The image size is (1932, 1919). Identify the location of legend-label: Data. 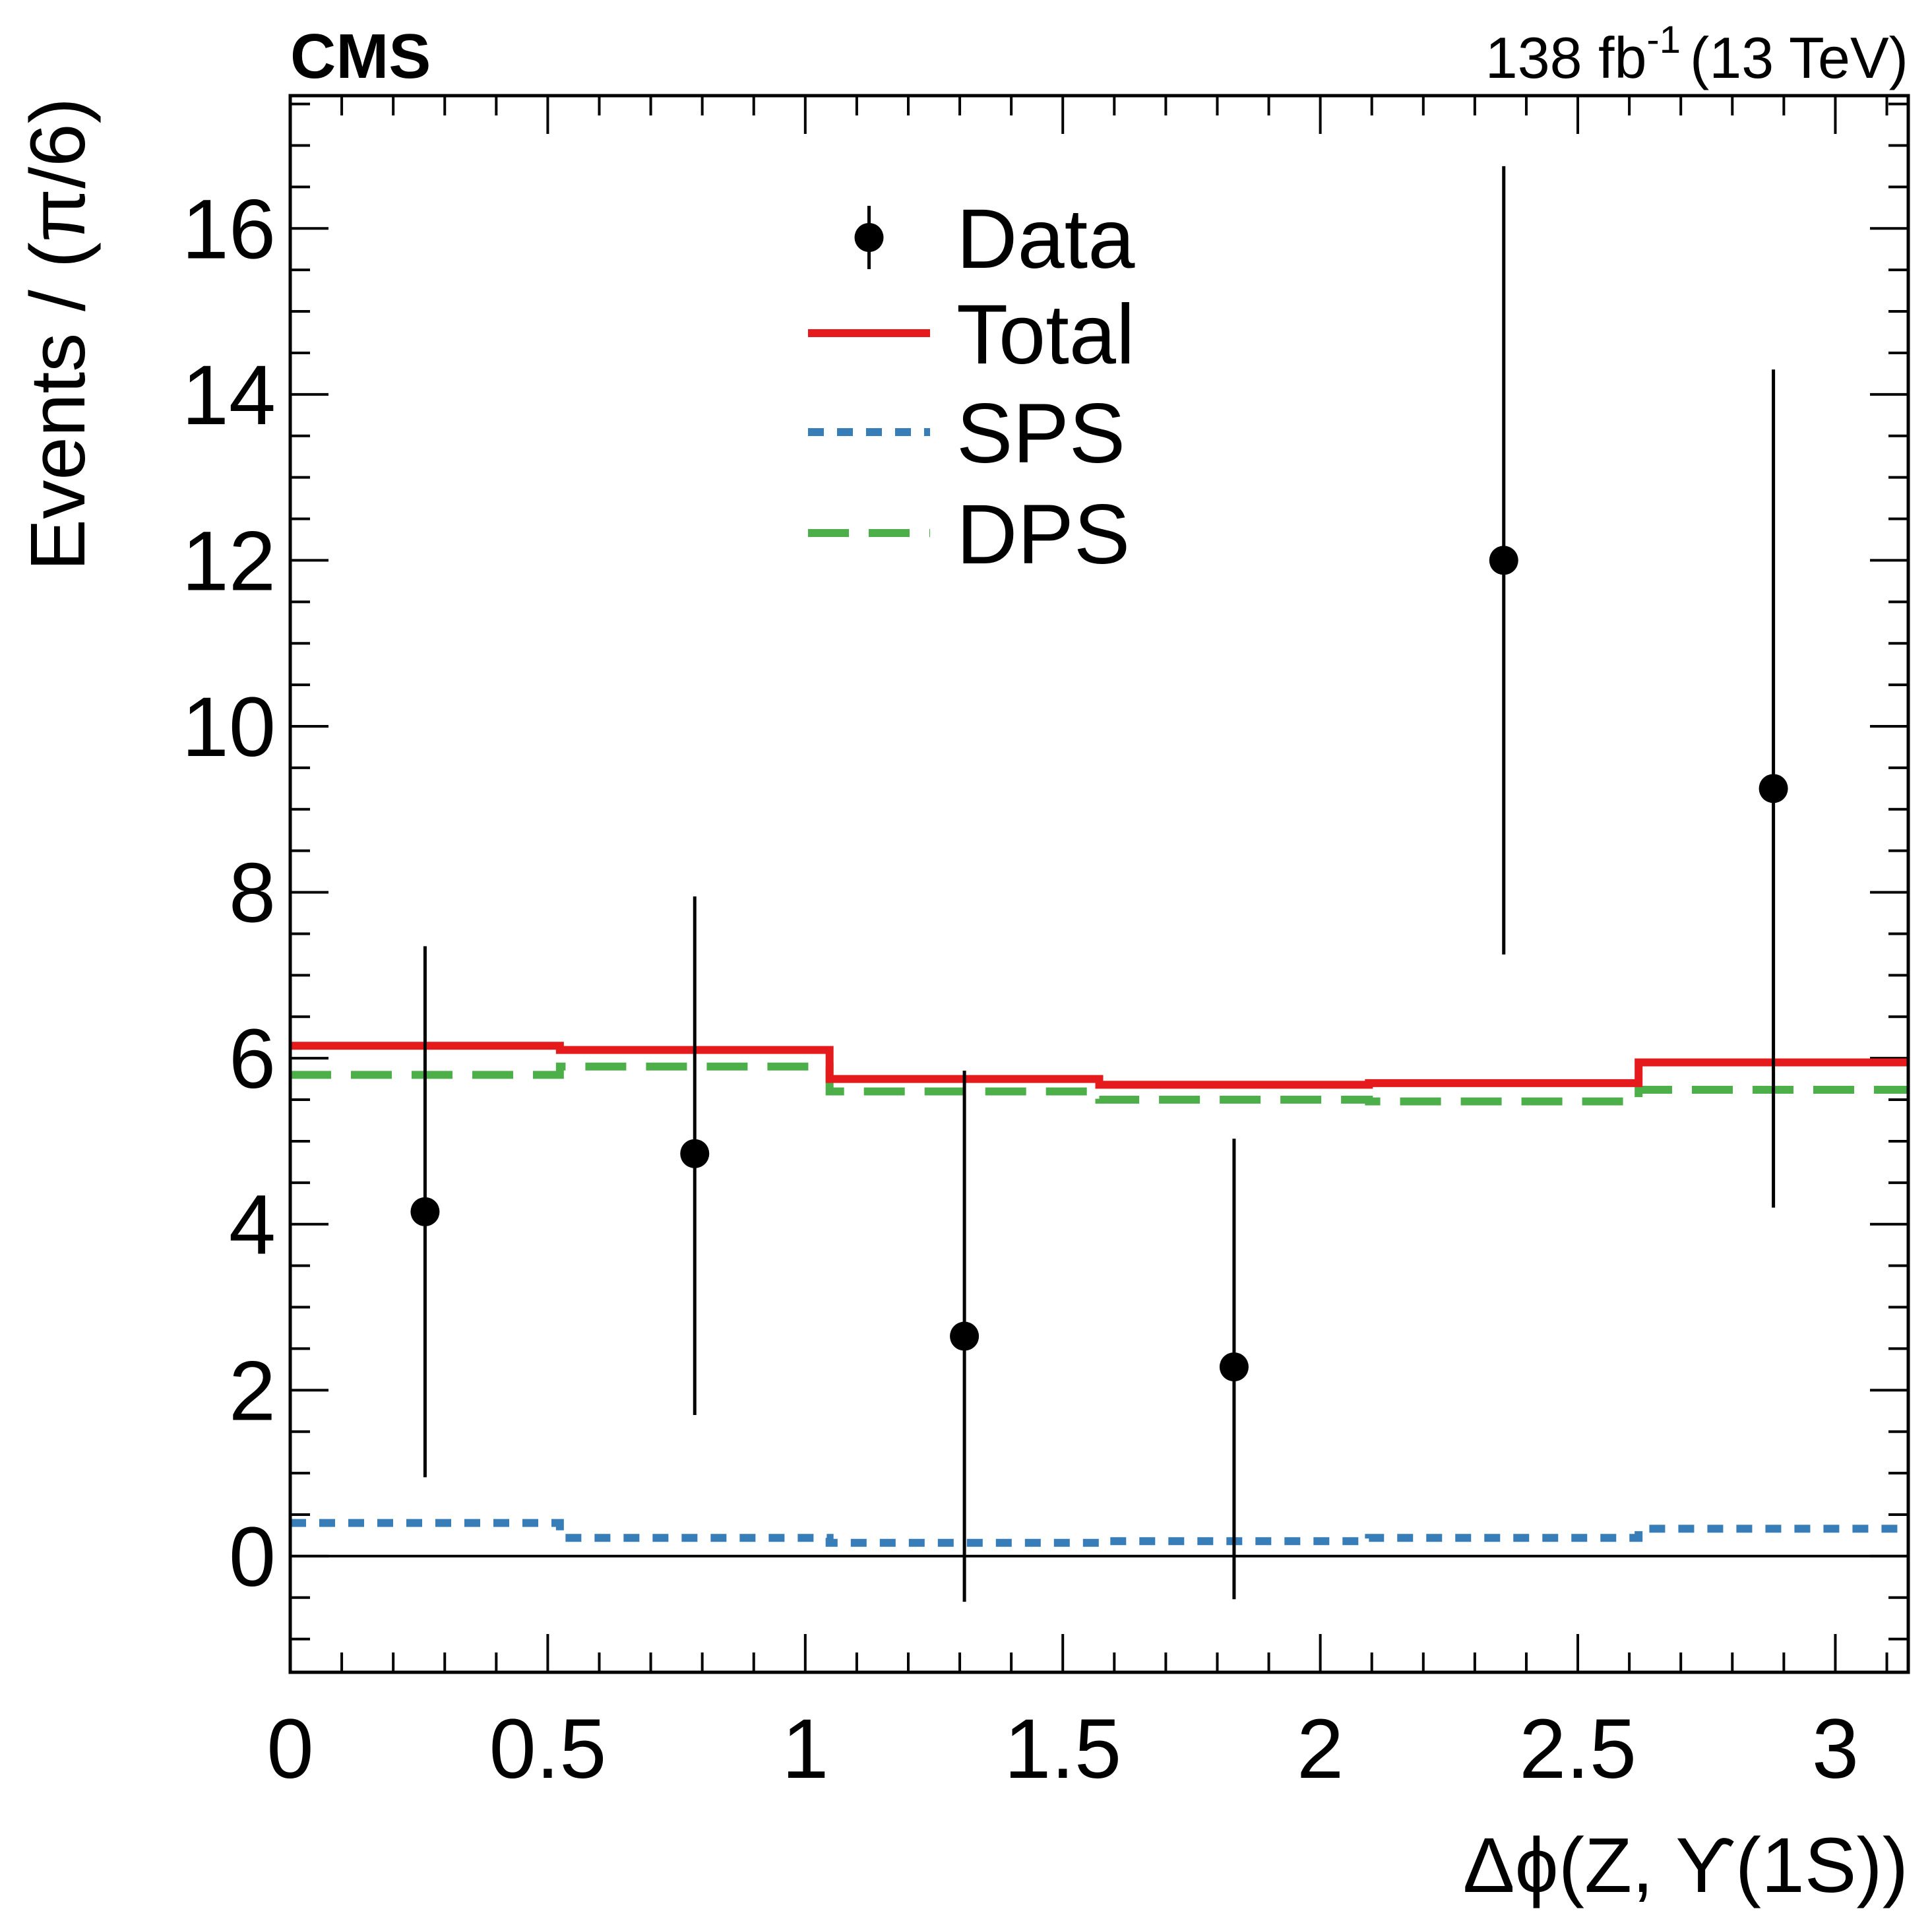
(1045, 239).